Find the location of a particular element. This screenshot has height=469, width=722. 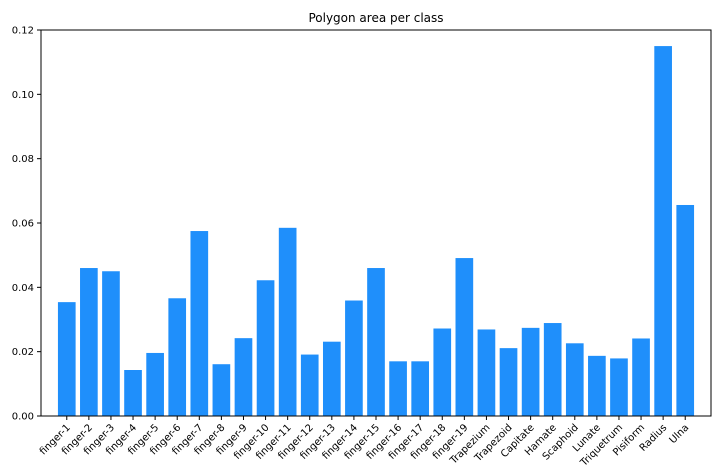

chart-title: Polygon area per class is located at coordinates (375, 18).